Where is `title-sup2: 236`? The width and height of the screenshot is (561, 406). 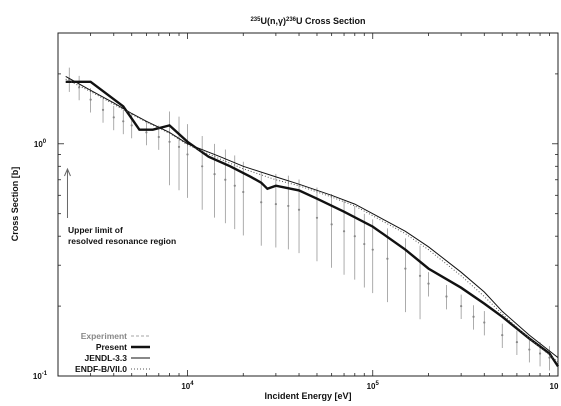 title-sup2: 236 is located at coordinates (291, 20).